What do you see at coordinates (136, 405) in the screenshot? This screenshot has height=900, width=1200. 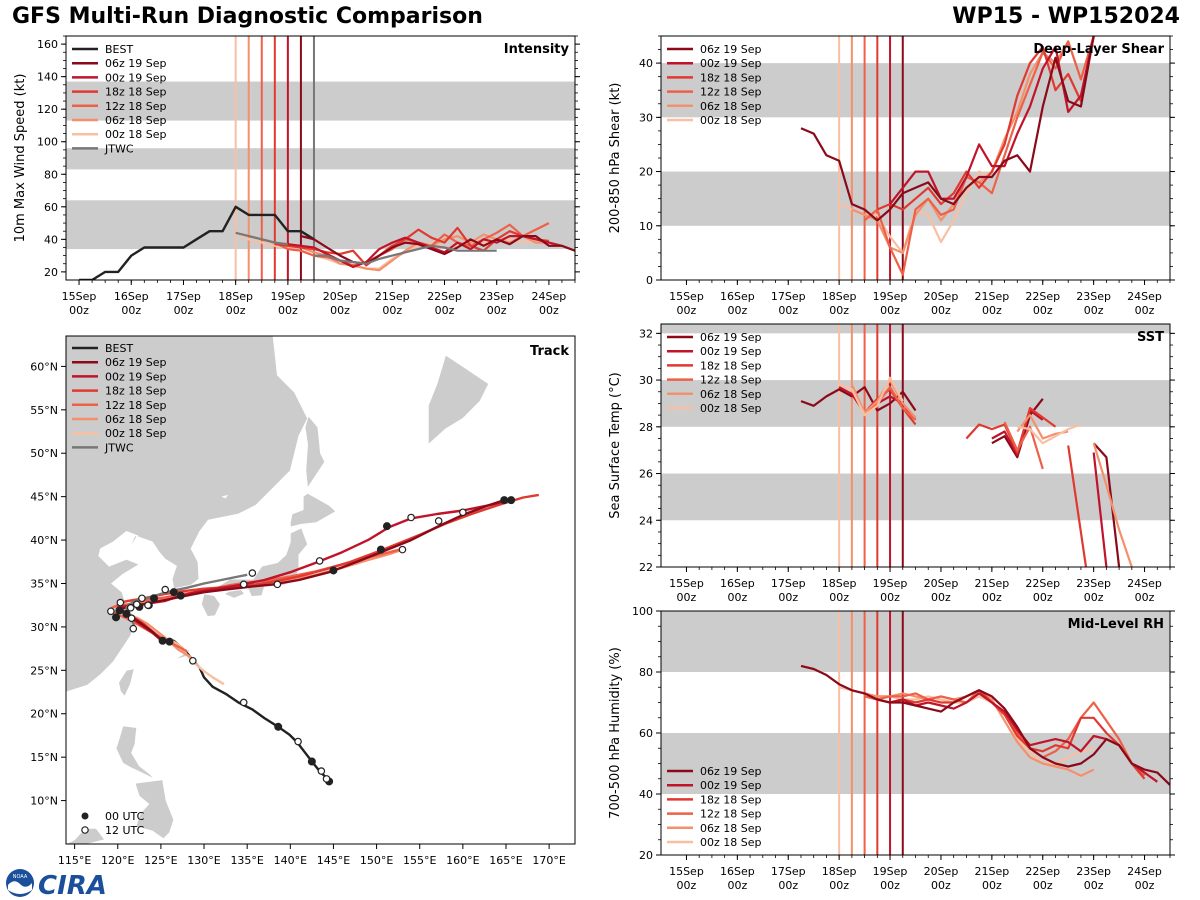 I see `legend-label-4: 12z 18 Sep` at bounding box center [136, 405].